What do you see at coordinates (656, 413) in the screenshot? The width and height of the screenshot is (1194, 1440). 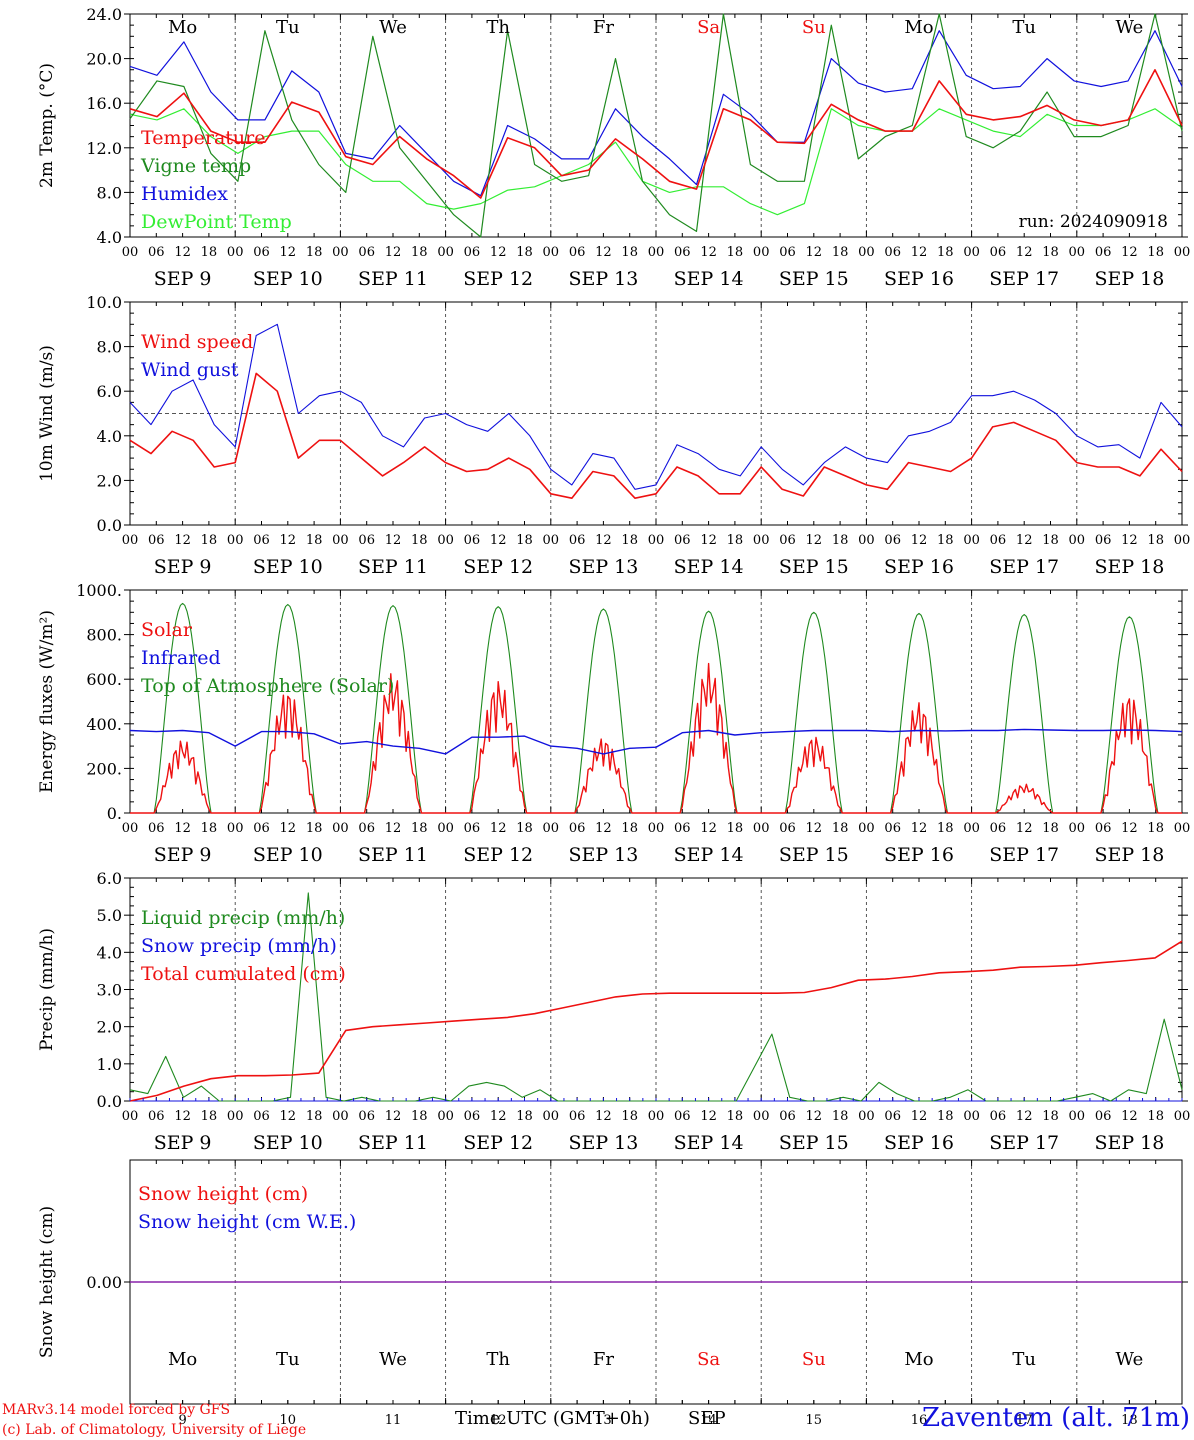 I see `panel-wind` at bounding box center [656, 413].